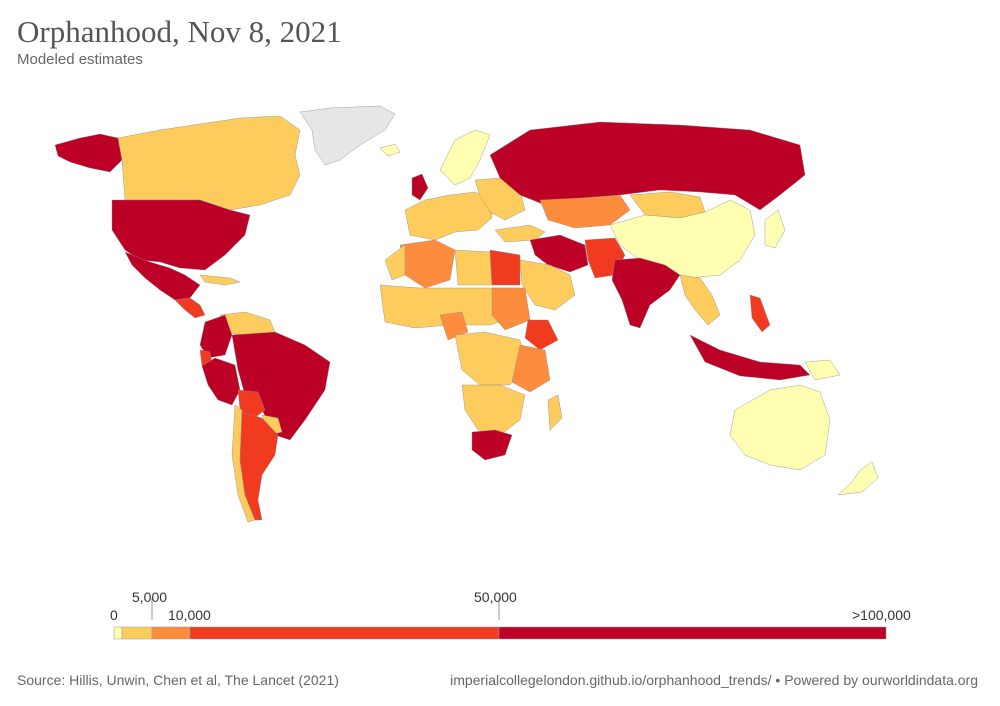 Image resolution: width=1000 pixels, height=706 pixels. I want to click on region-central-america, so click(190, 308).